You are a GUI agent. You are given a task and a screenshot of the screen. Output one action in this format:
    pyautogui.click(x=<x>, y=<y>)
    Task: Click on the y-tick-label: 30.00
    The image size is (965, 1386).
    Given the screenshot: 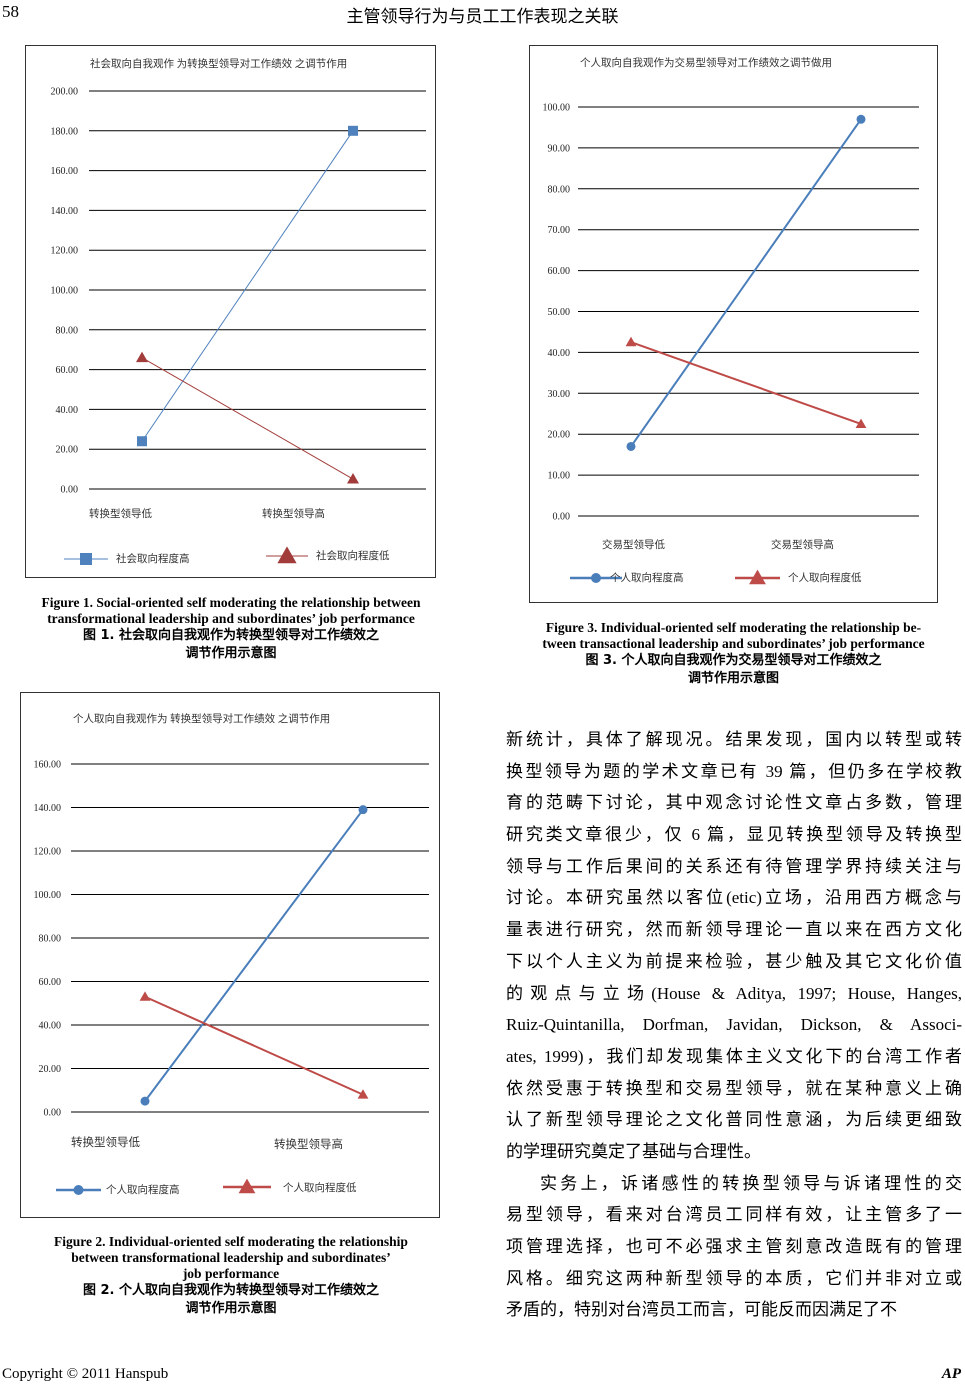 What is the action you would take?
    pyautogui.click(x=559, y=394)
    